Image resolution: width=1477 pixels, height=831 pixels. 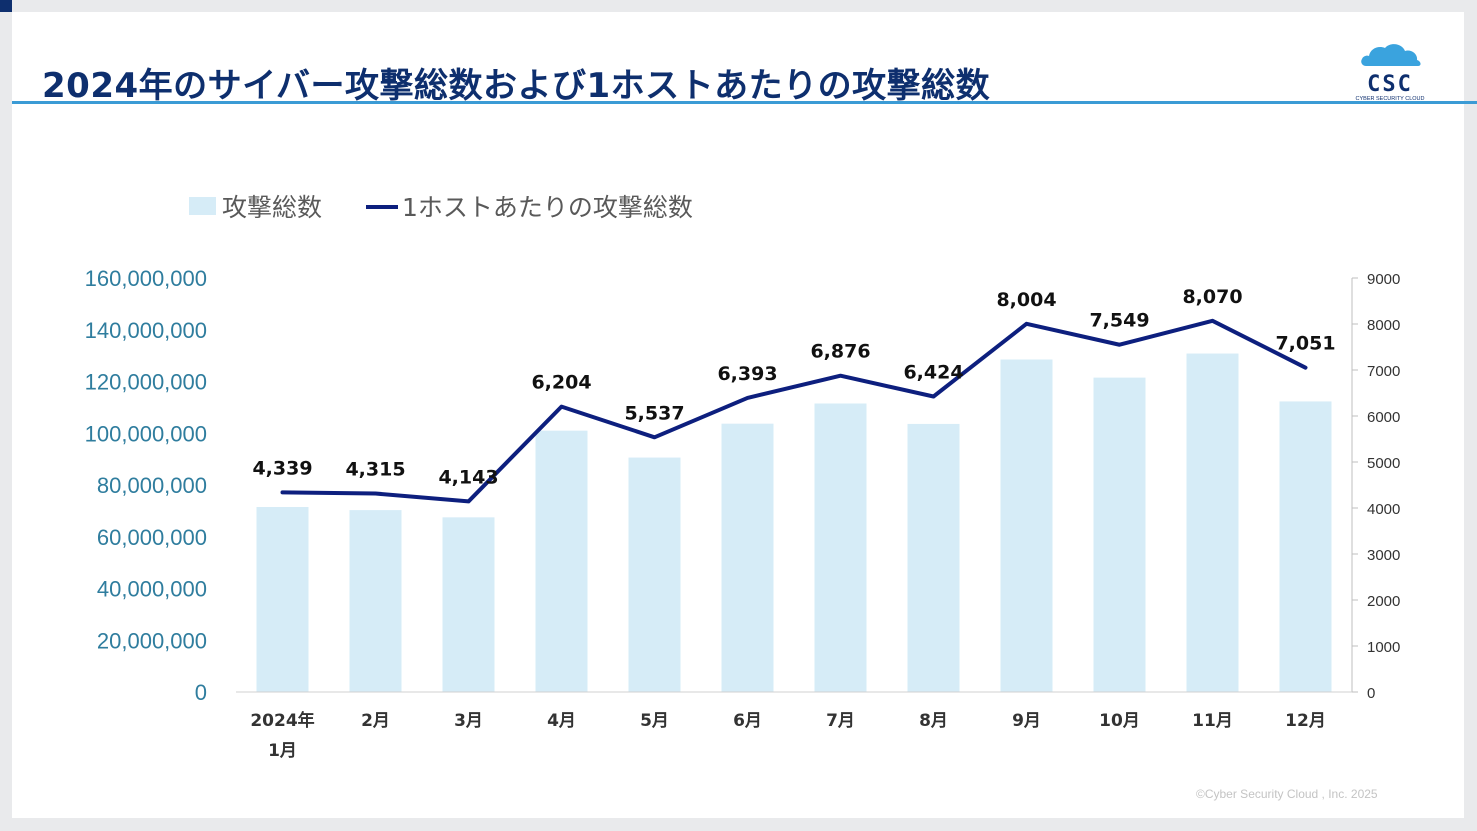 What do you see at coordinates (146, 433) in the screenshot?
I see `left-axis-tick-label: 100,000,000` at bounding box center [146, 433].